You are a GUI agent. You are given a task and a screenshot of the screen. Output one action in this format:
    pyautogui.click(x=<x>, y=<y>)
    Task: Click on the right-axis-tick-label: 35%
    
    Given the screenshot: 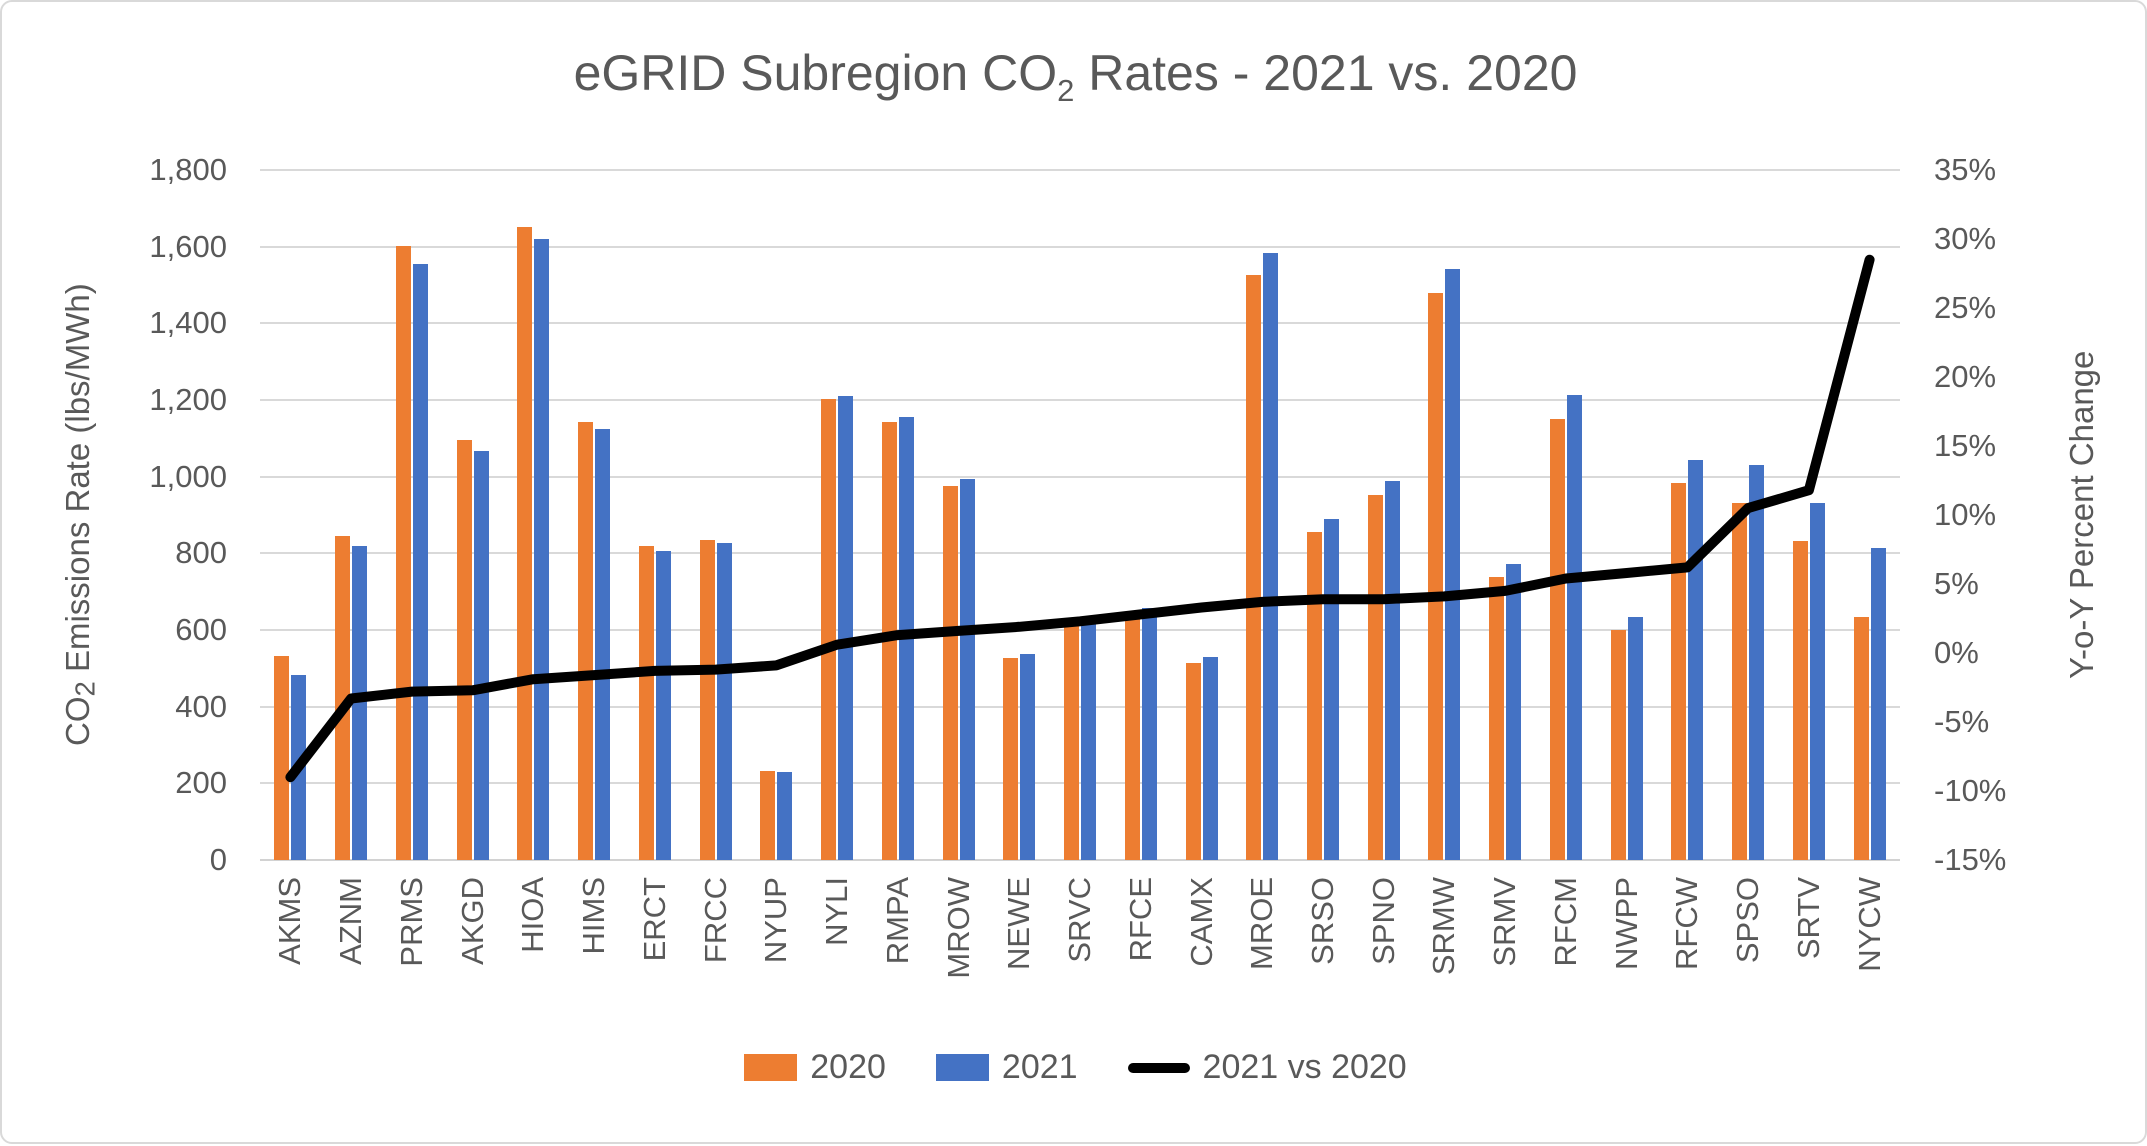 What is the action you would take?
    pyautogui.click(x=1965, y=169)
    